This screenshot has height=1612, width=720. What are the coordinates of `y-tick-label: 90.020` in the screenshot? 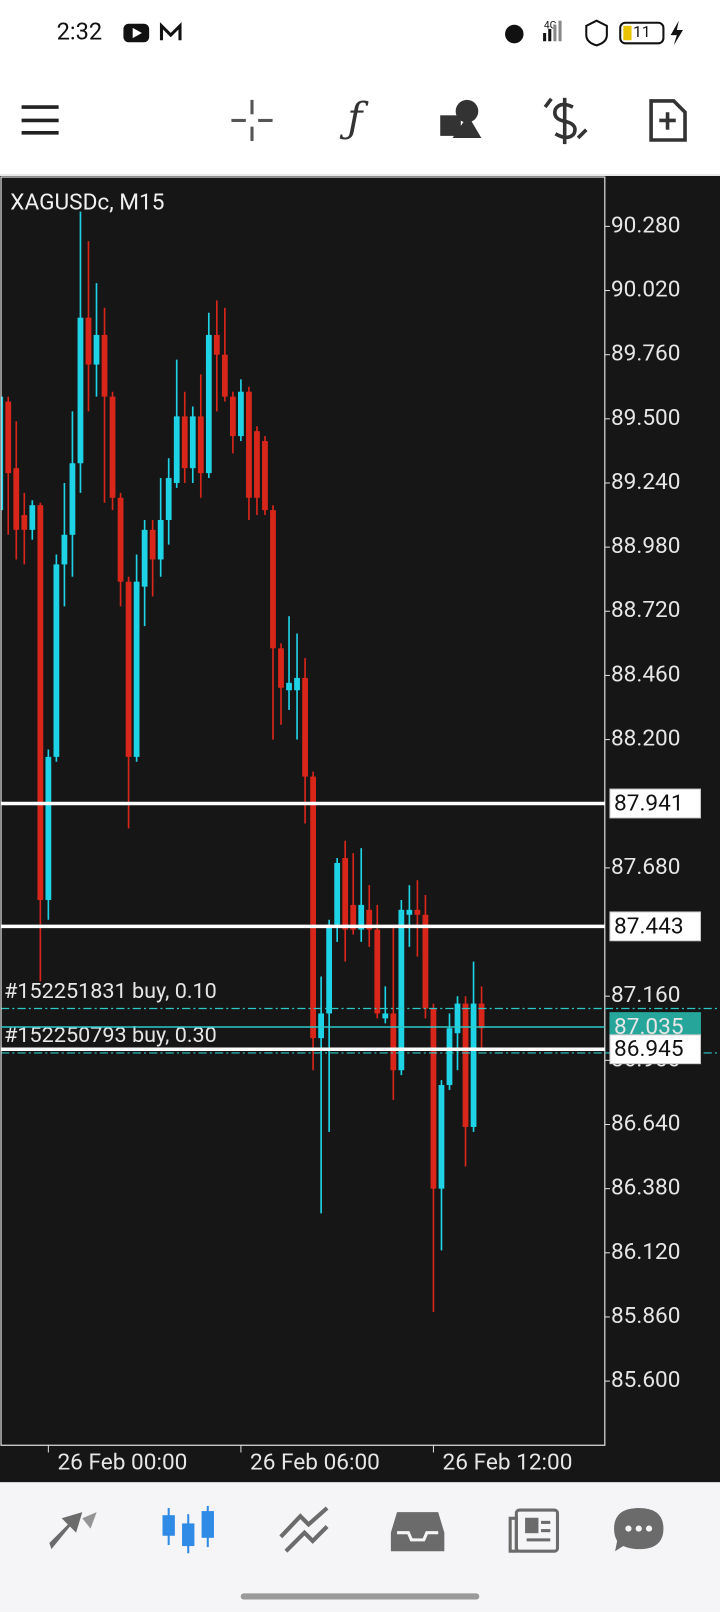 It's located at (646, 288).